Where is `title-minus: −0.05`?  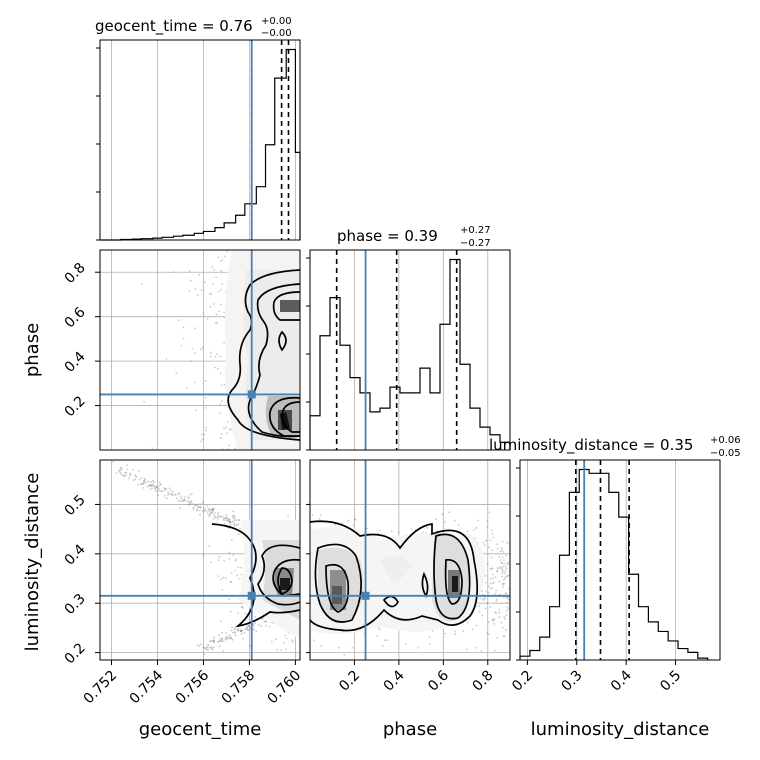
title-minus: −0.05 is located at coordinates (725, 453).